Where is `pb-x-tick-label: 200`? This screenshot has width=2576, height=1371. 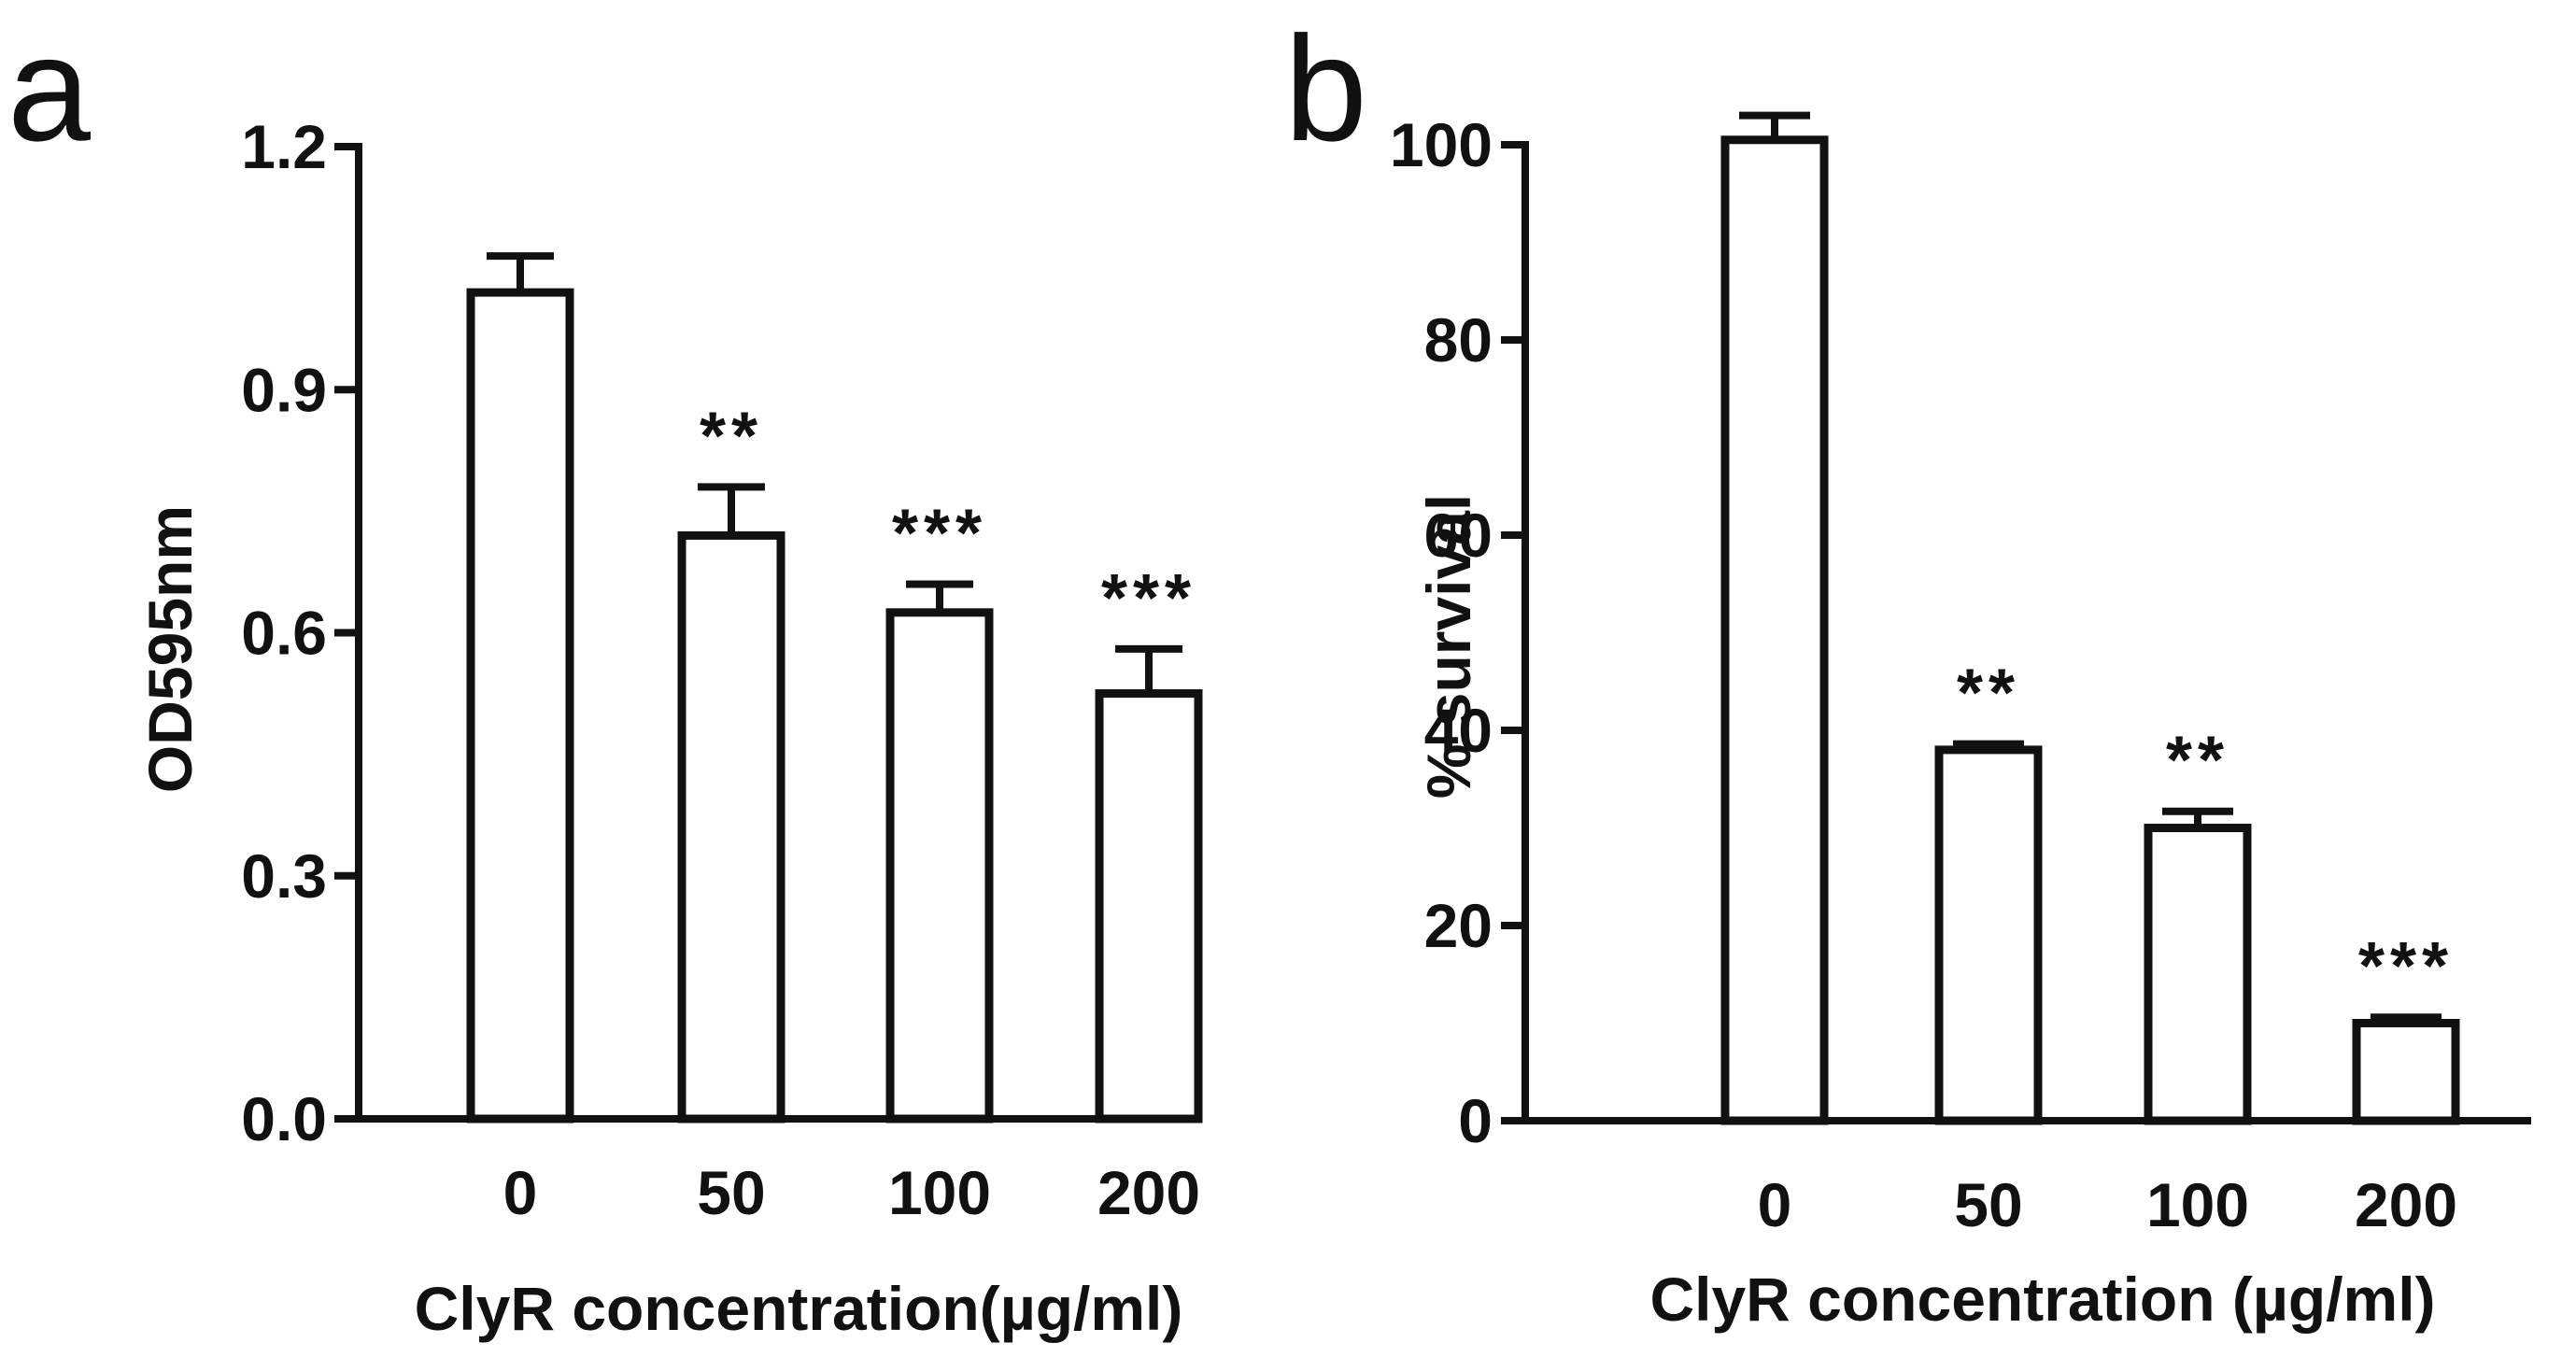 pb-x-tick-label: 200 is located at coordinates (2406, 1204).